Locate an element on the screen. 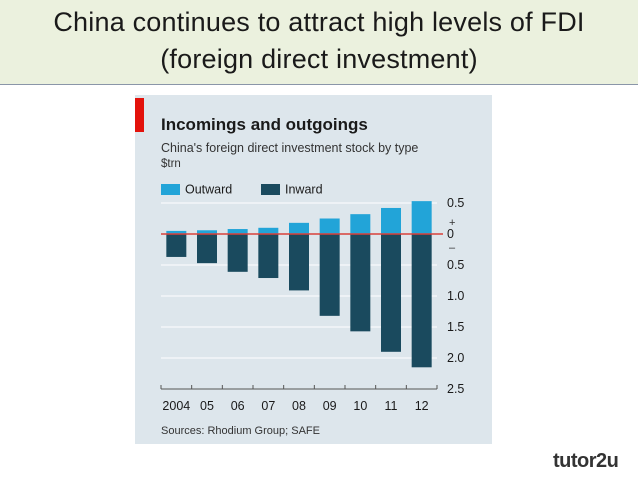 The image size is (638, 479). chart-sources: Sources: Rhodium Group; SAFE is located at coordinates (240, 431).